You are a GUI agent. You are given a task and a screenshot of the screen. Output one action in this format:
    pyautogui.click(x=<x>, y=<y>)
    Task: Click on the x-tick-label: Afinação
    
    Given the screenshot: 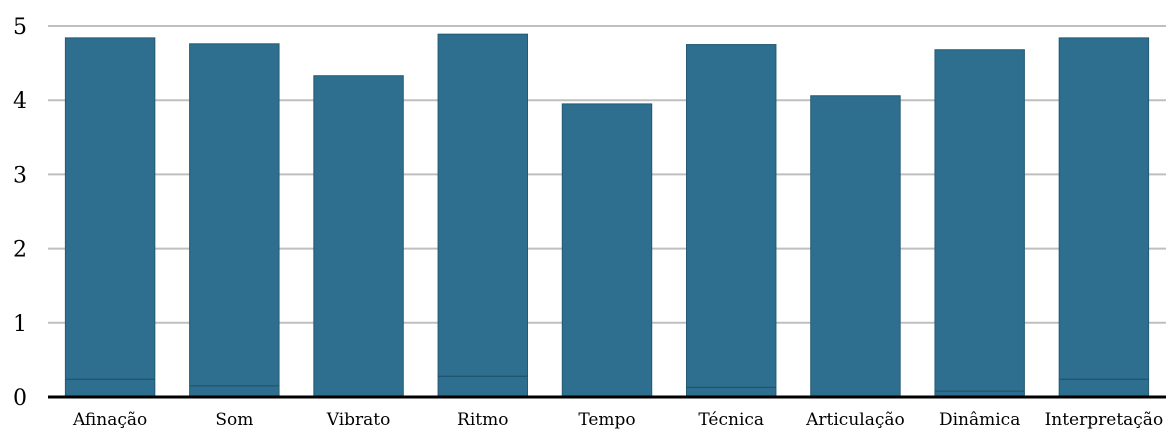 What is the action you would take?
    pyautogui.click(x=109, y=420)
    